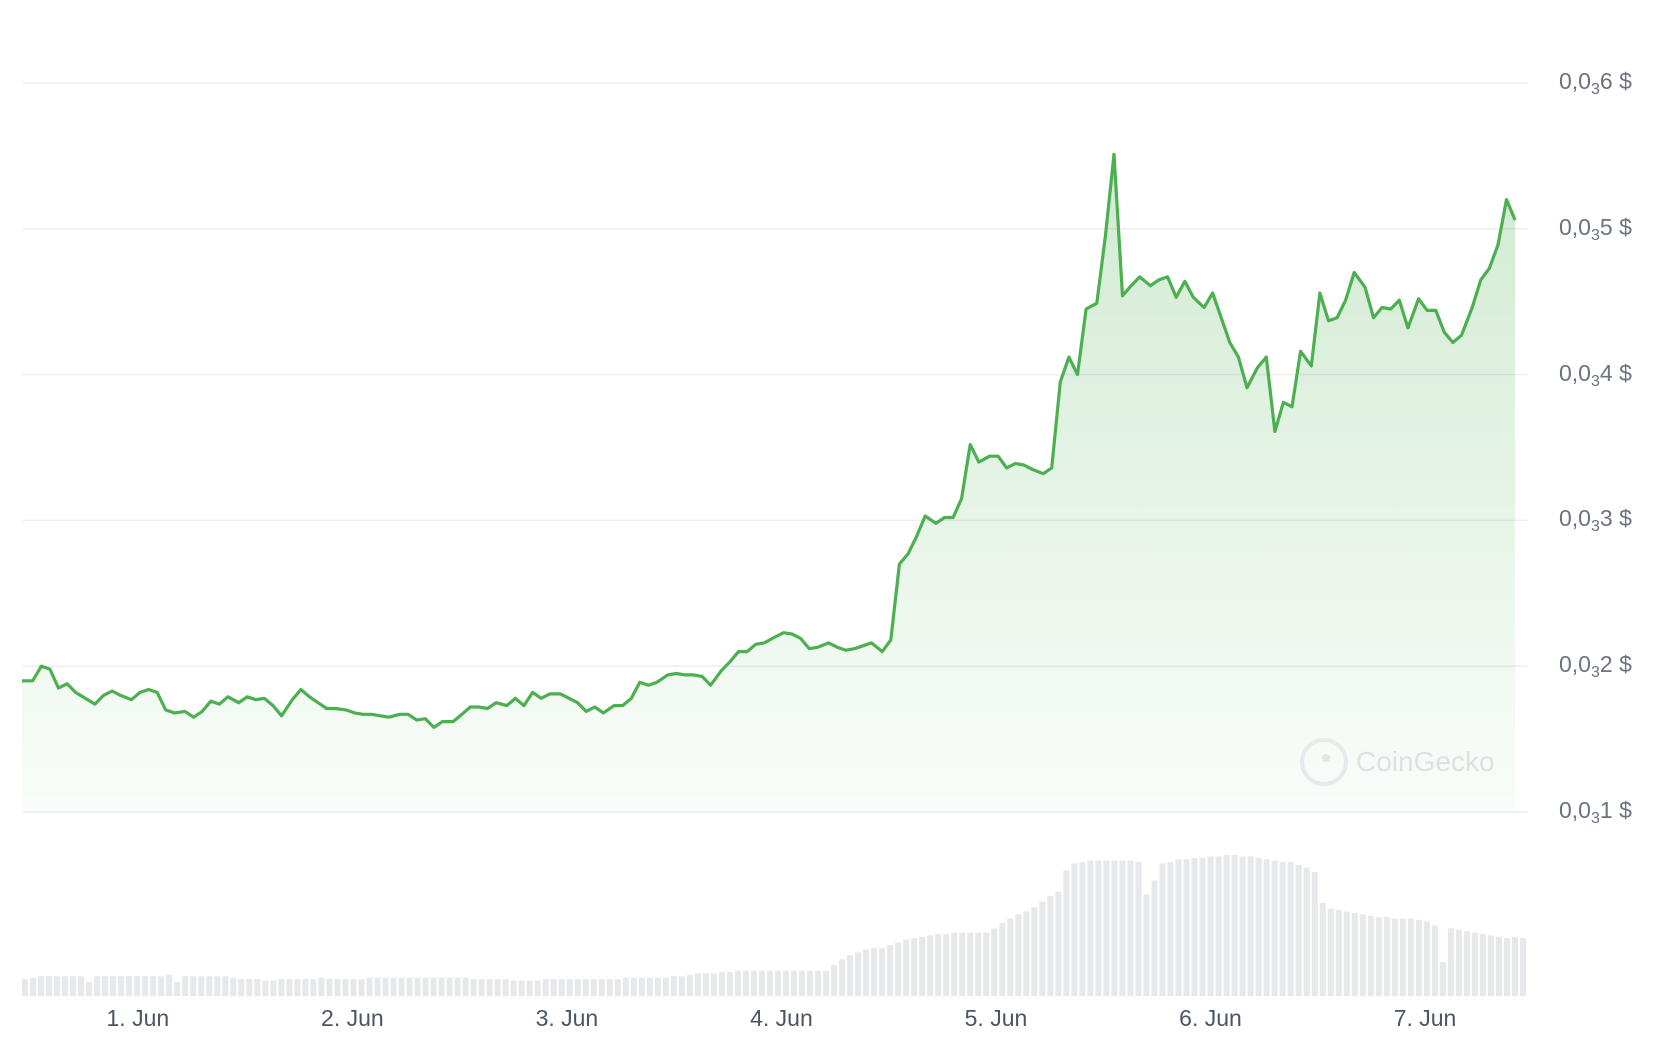  Describe the element at coordinates (567, 1018) in the screenshot. I see `x-tick-label: 3. Jun` at that location.